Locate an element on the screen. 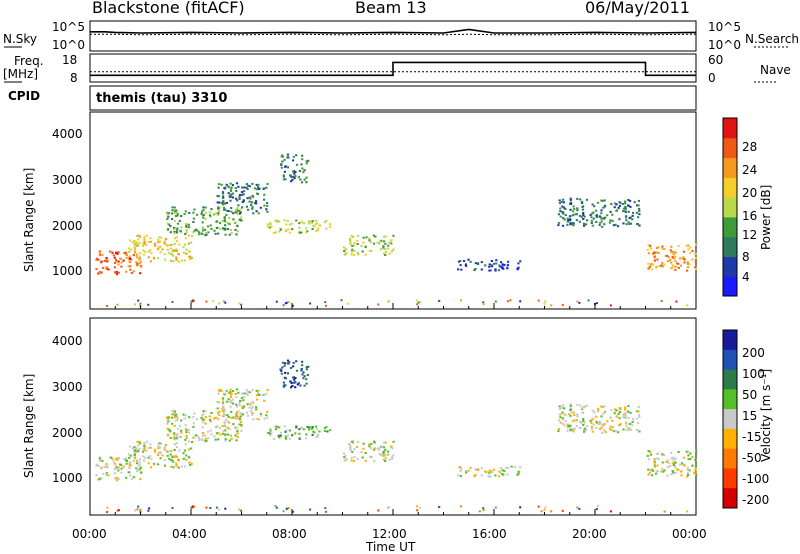 Image resolution: width=800 pixels, height=554 pixels. xtick-1200: 12:00 is located at coordinates (389, 534).